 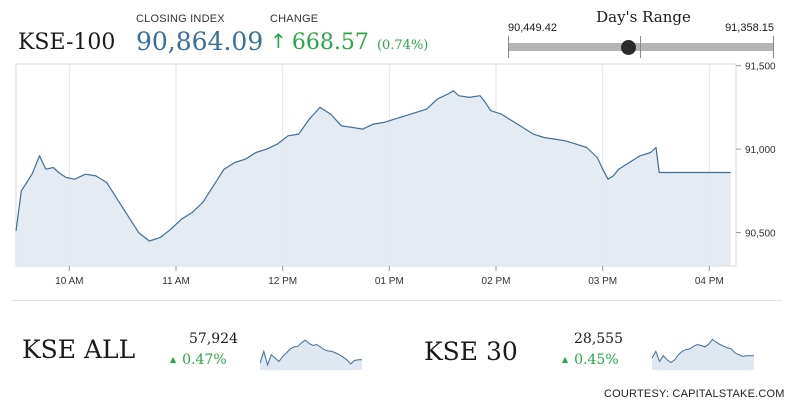 I want to click on y-tick-label: 91,000, so click(x=760, y=150).